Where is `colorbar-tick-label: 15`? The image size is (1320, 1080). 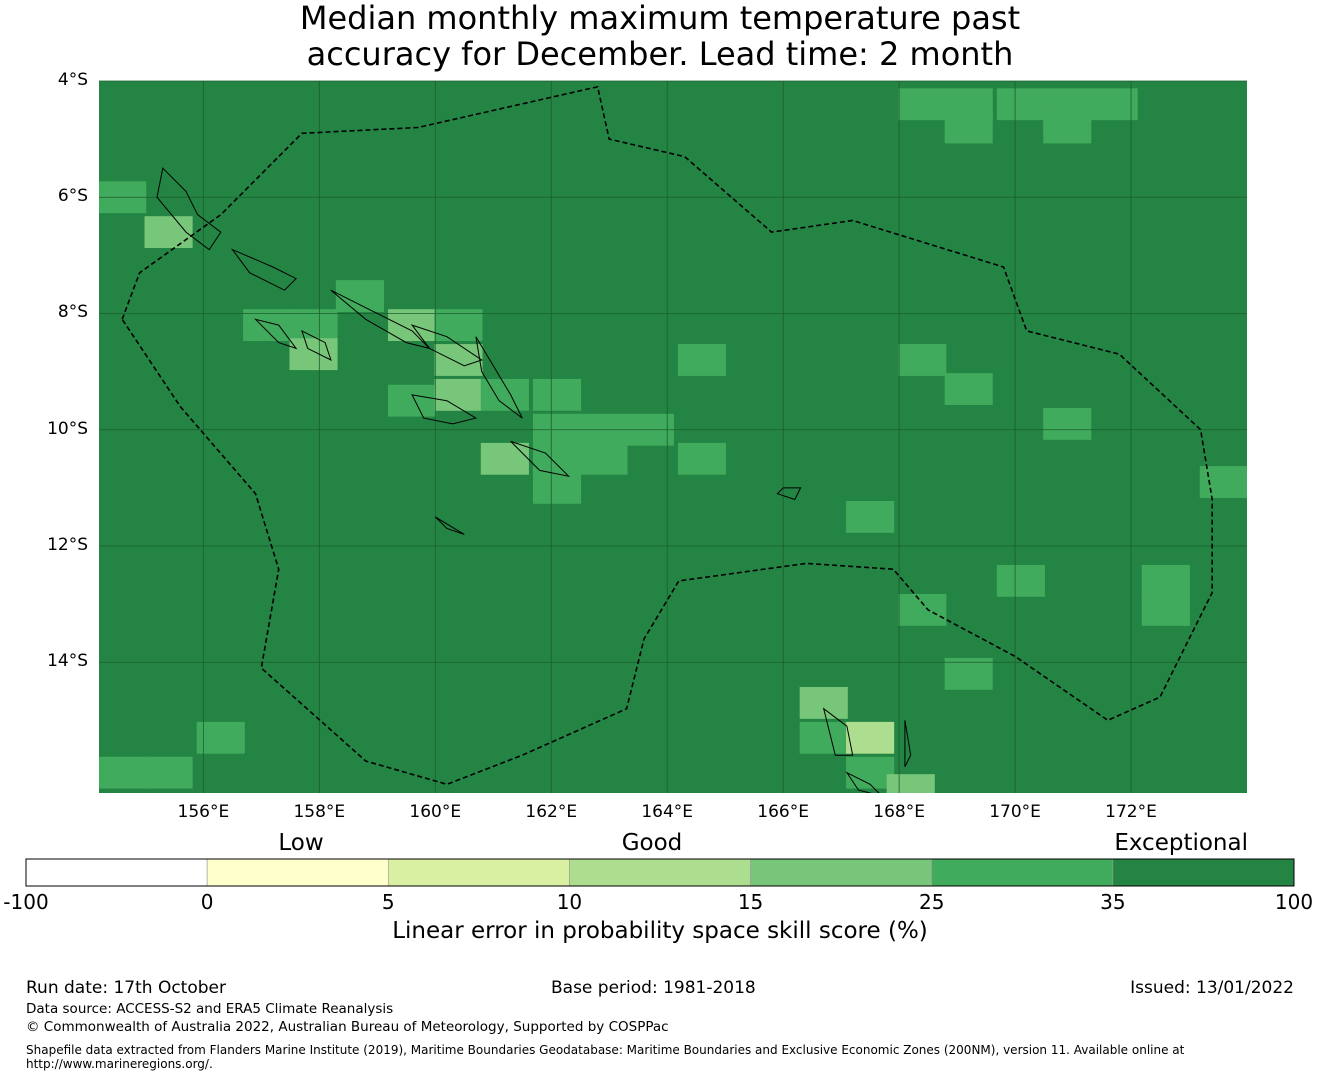
colorbar-tick-label: 15 is located at coordinates (750, 902).